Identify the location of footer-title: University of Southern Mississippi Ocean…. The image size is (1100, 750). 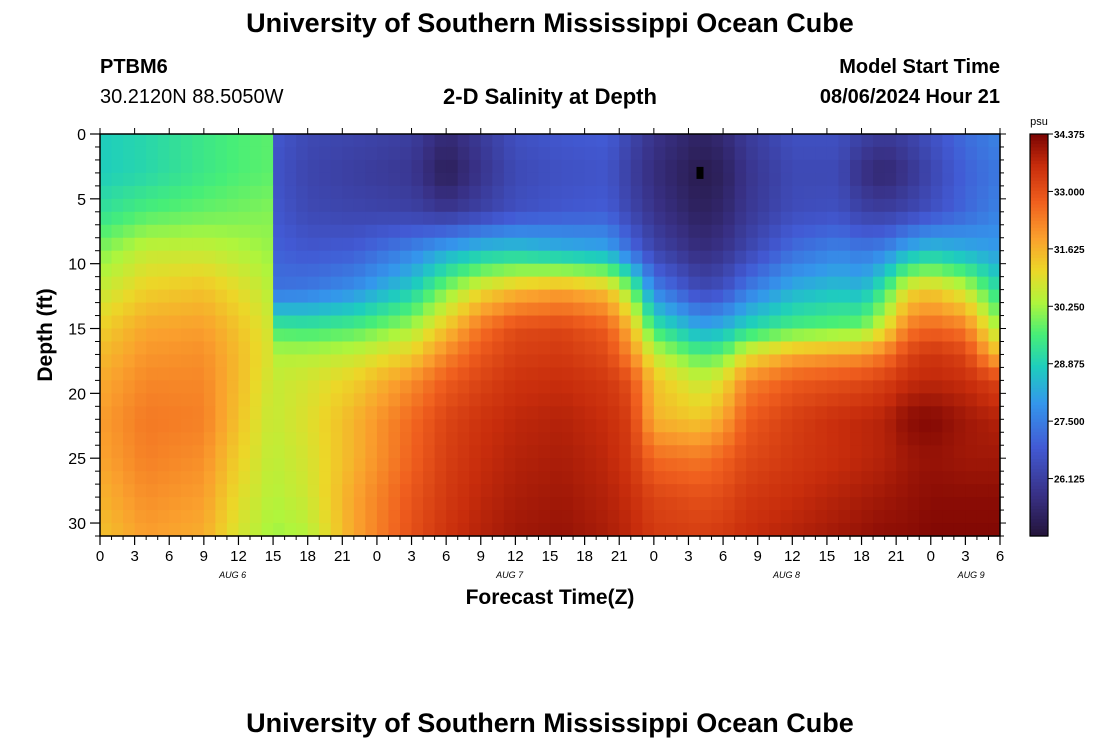
(550, 723).